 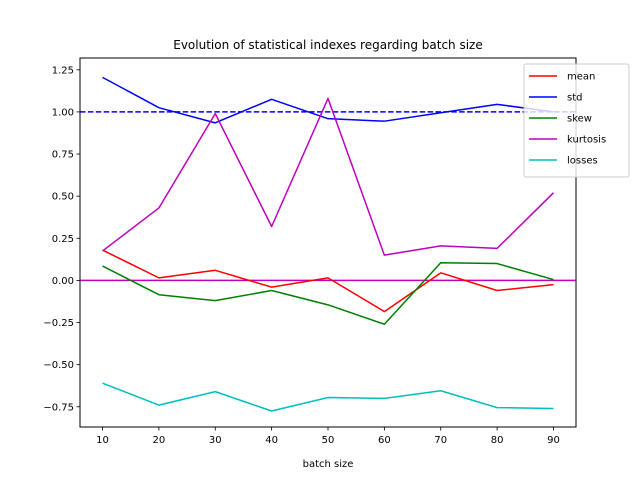 What do you see at coordinates (574, 98) in the screenshot?
I see `legend-label-std: std` at bounding box center [574, 98].